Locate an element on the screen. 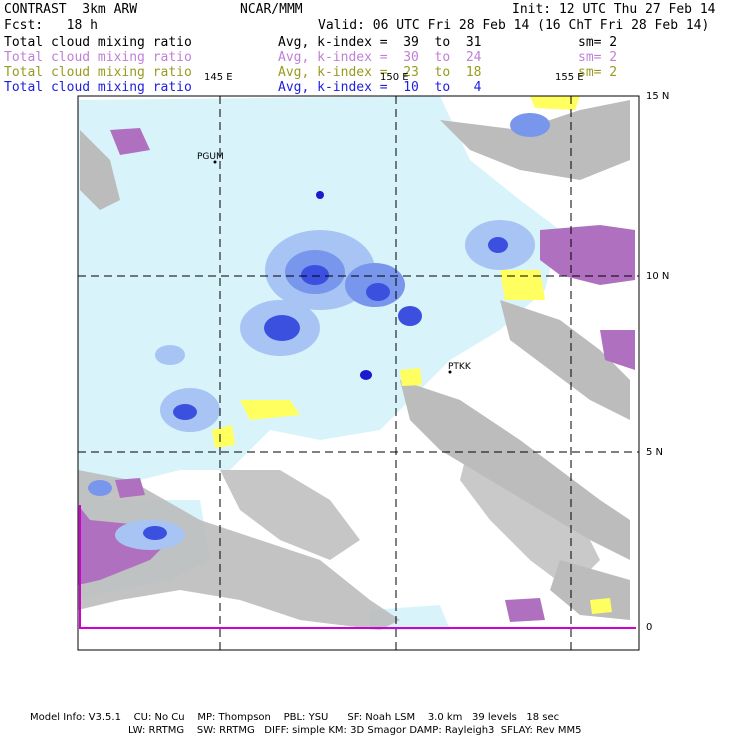 The width and height of the screenshot is (740, 740). legend-name-2: Total cloud mixing ratio is located at coordinates (98, 57).